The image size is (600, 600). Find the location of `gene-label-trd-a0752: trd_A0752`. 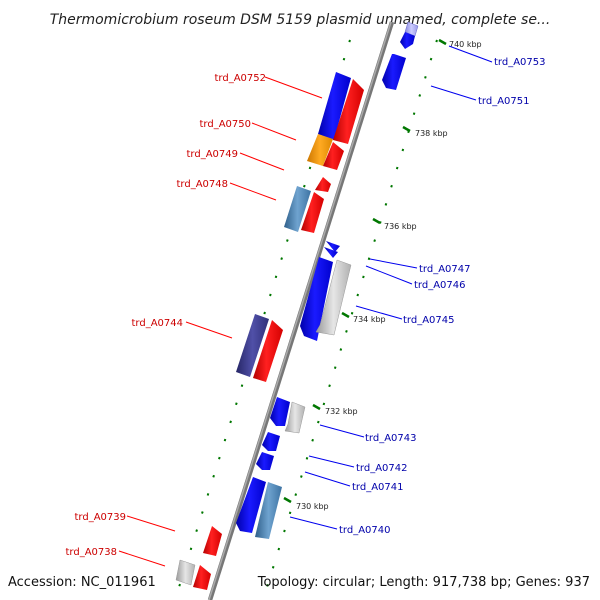

gene-label-trd-a0752: trd_A0752 is located at coordinates (241, 78).